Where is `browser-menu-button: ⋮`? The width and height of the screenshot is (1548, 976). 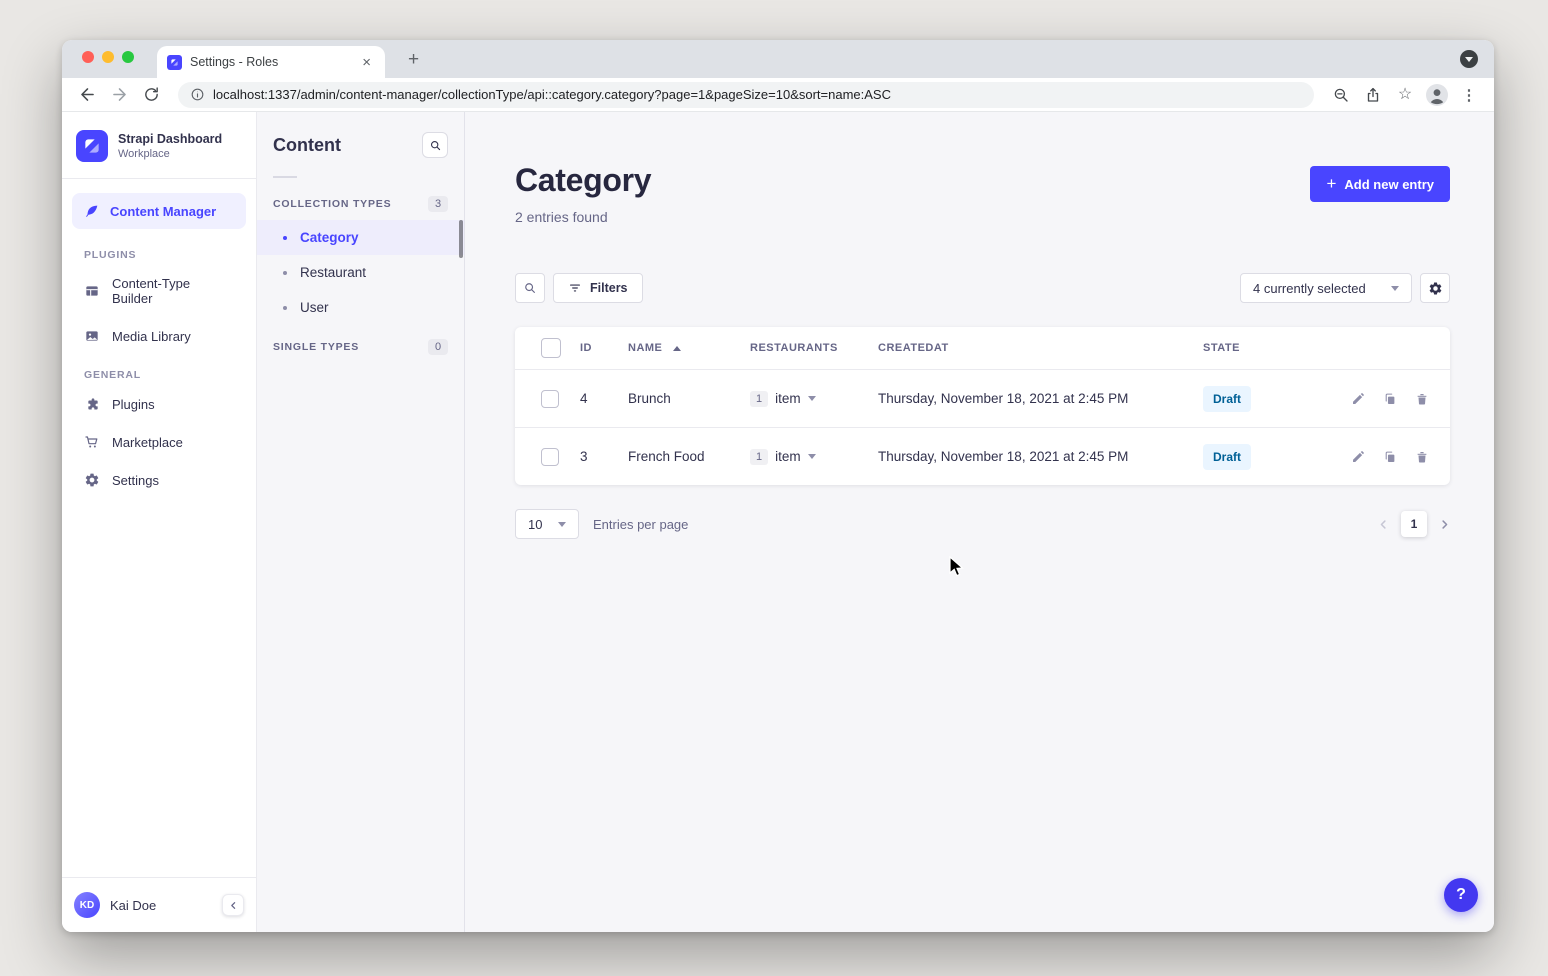
browser-menu-button: ⋮ is located at coordinates (1469, 95).